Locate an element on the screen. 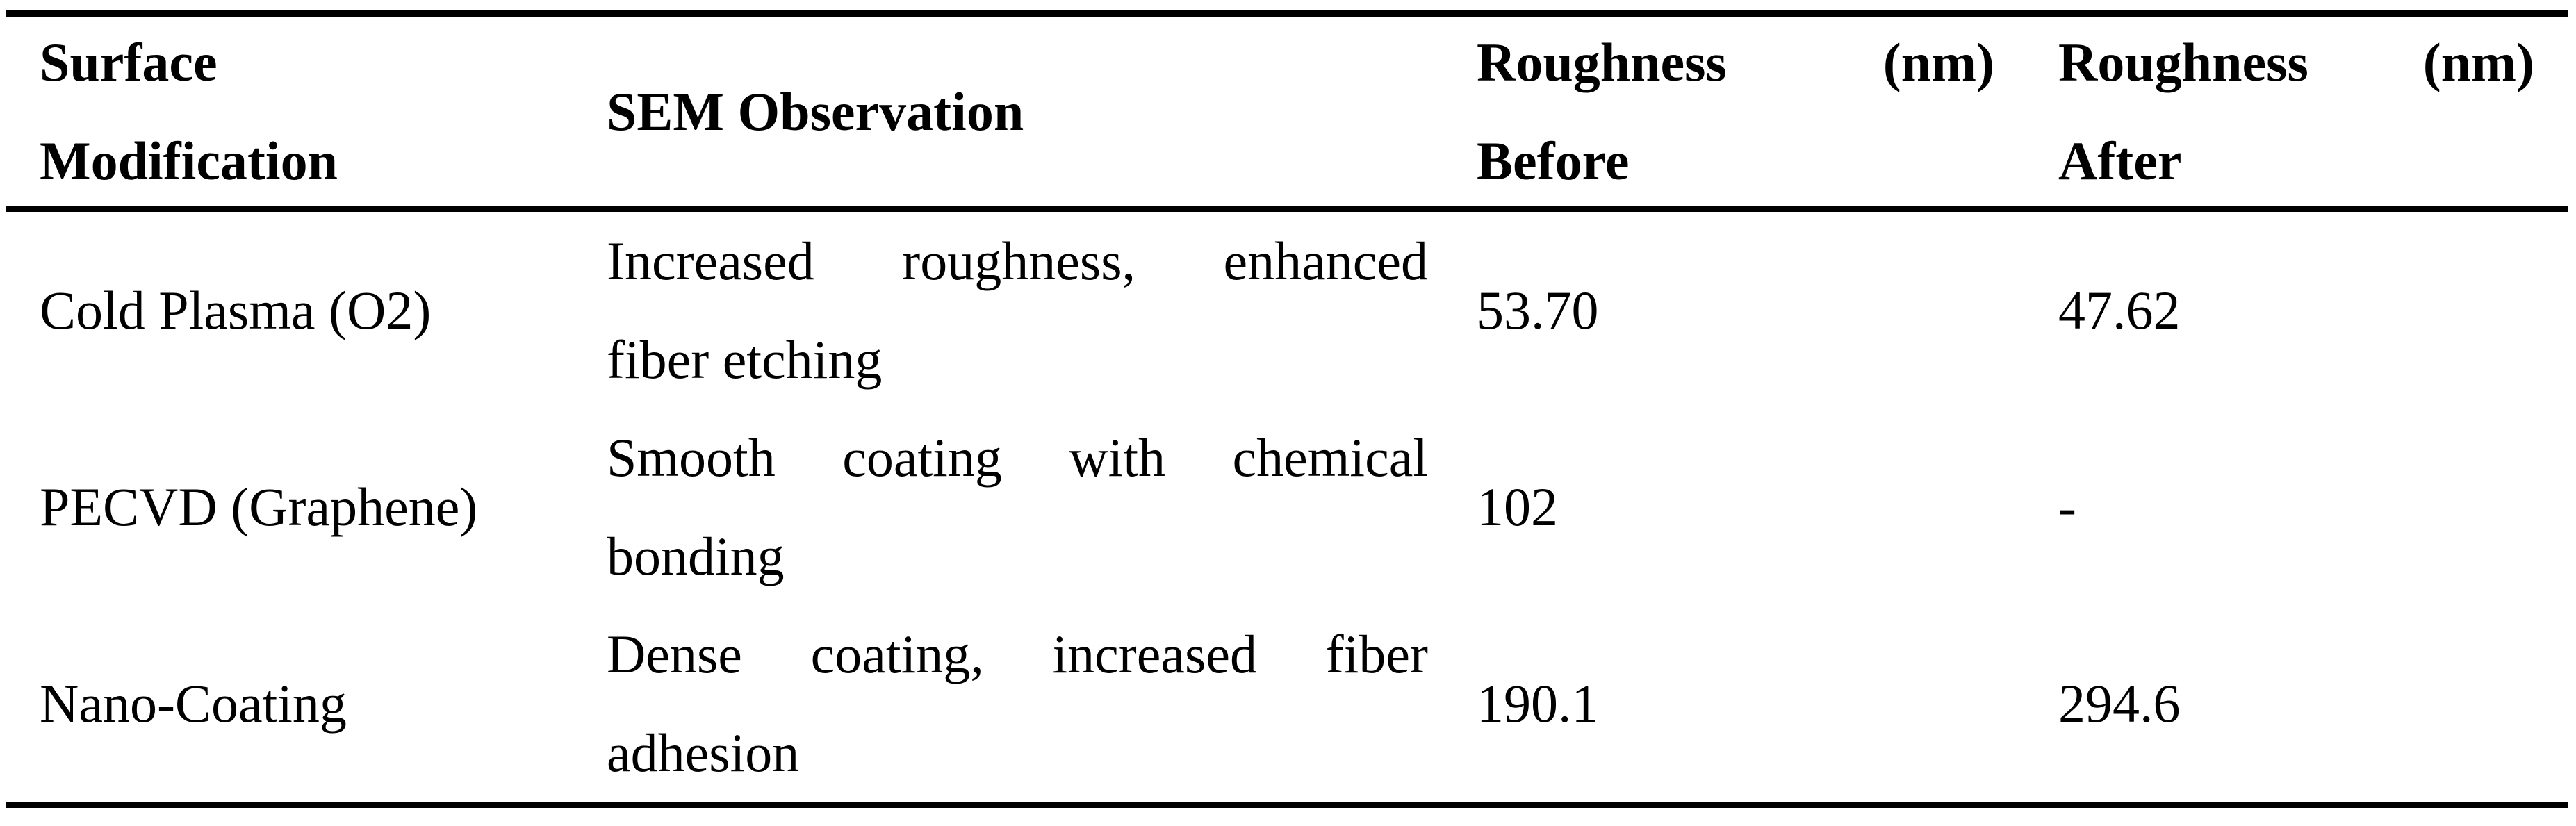 The image size is (2576, 826). column-header-surface-modification: Surface Modification is located at coordinates (303, 111).